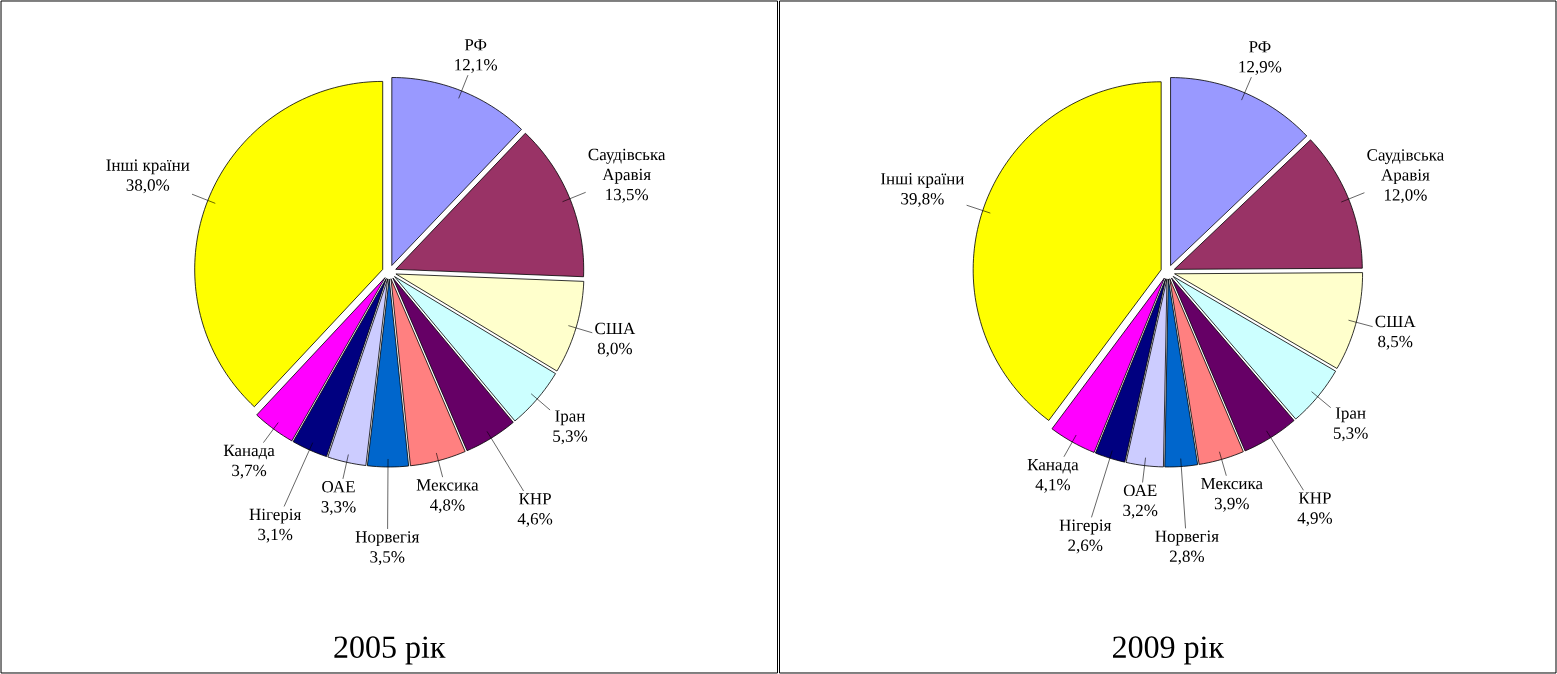 The image size is (1557, 674). I want to click on data-label: 4,8%, so click(447, 506).